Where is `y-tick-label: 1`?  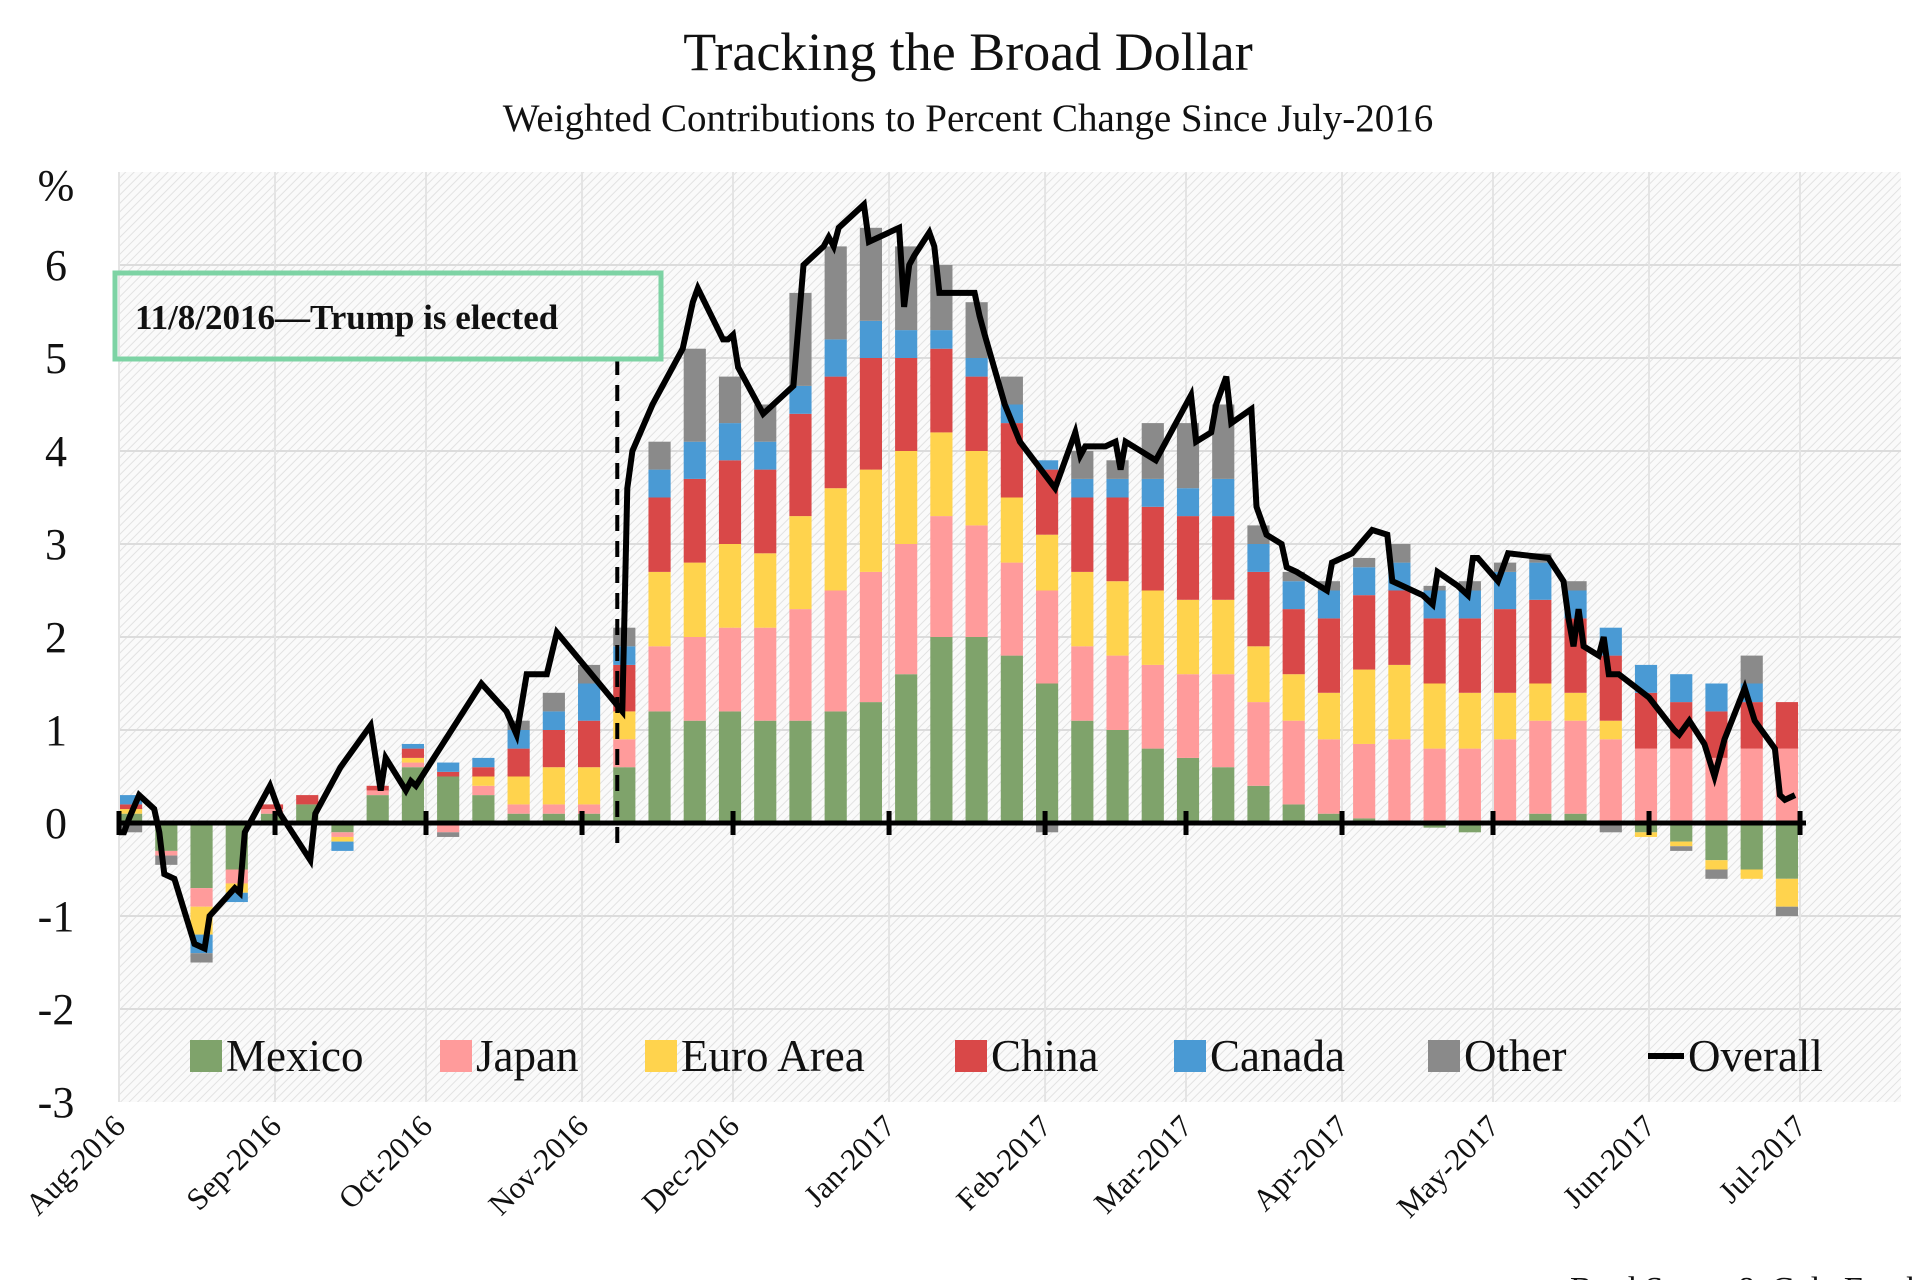 y-tick-label: 1 is located at coordinates (56, 730).